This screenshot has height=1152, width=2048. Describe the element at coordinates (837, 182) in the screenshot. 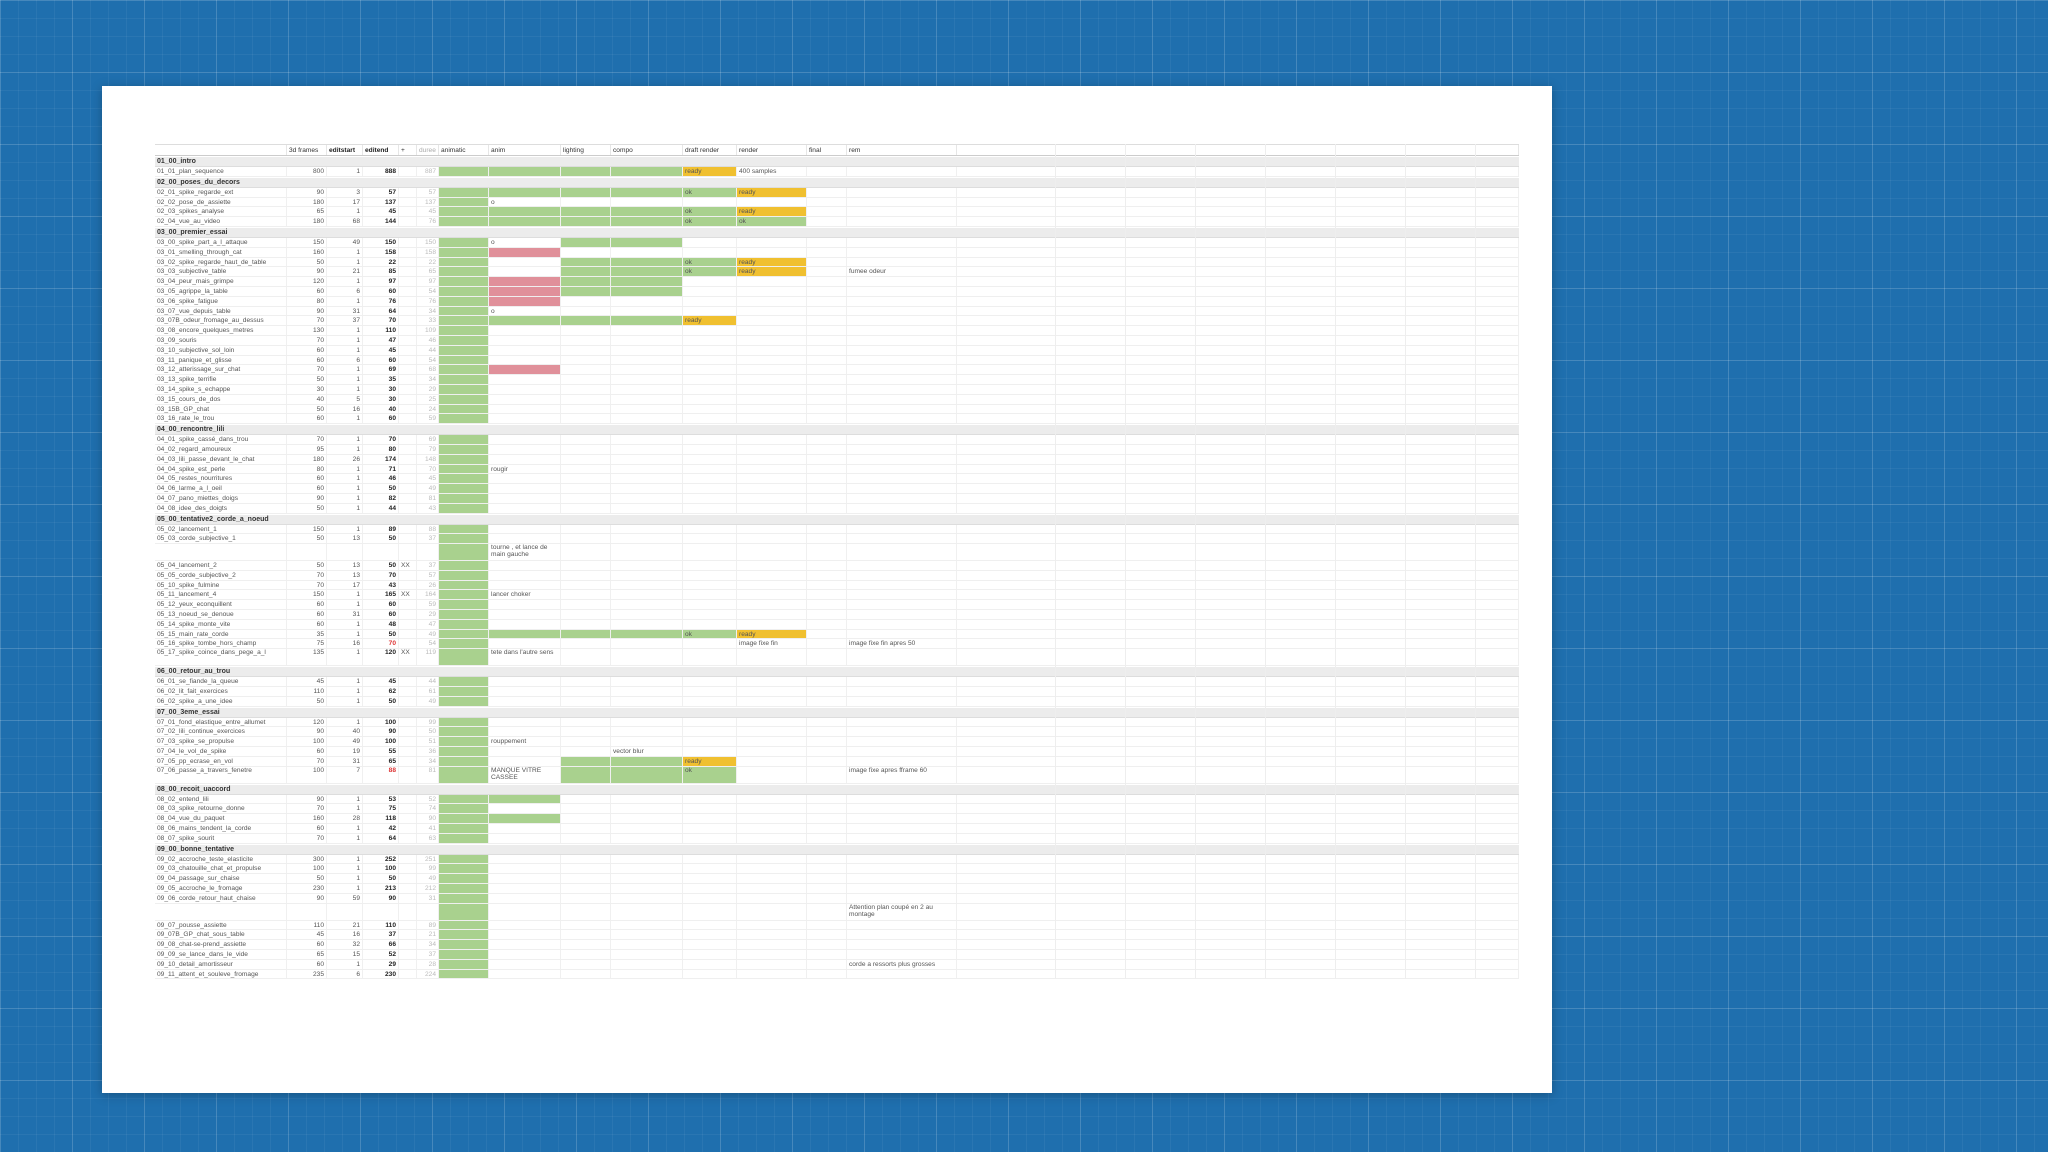

I see `section-title: 02_00_poses_du_decors` at that location.